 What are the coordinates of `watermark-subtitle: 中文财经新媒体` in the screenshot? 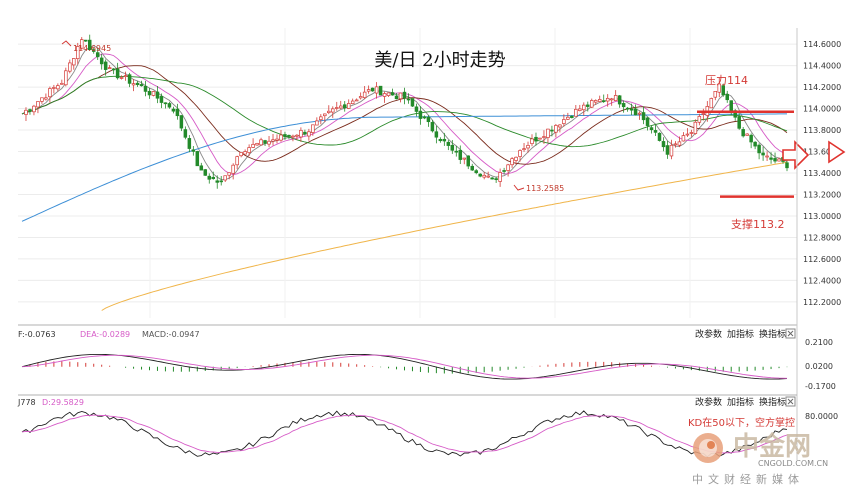 It's located at (748, 479).